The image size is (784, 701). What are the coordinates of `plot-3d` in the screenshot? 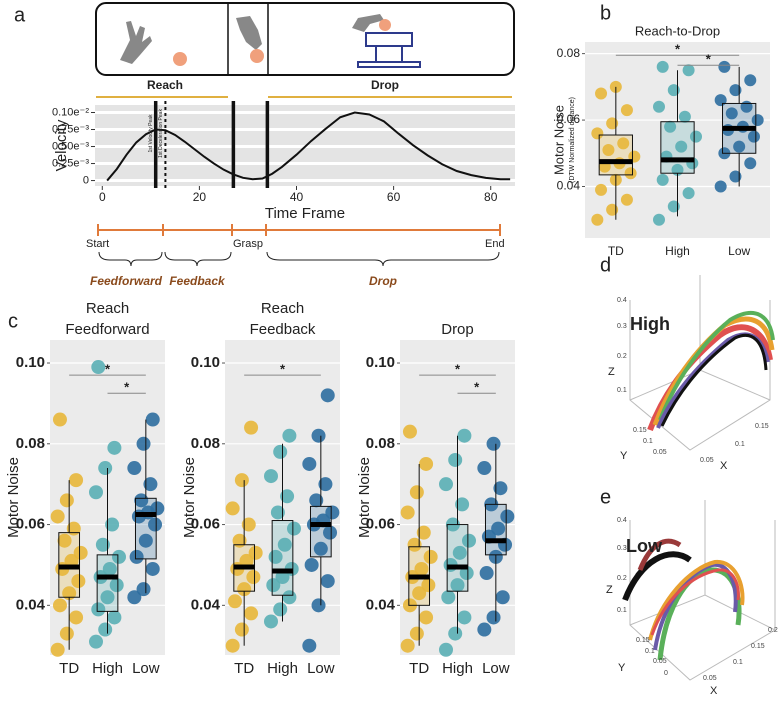 It's located at (702, 363).